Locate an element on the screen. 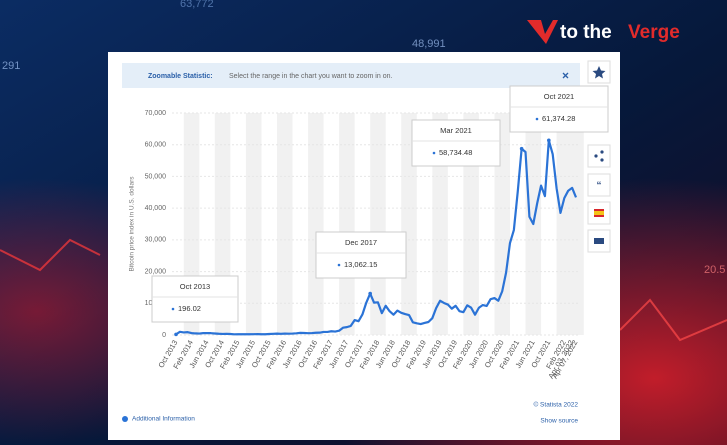  logo: to the Verge is located at coordinates (603, 32).